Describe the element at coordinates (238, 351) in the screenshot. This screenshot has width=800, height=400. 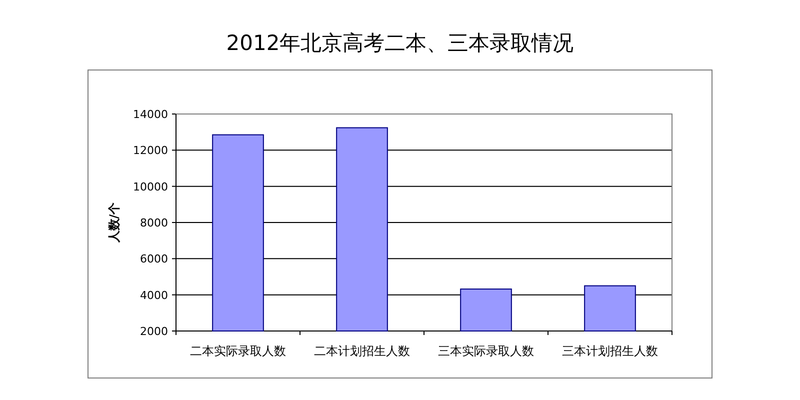
I see `x-tick-label: 二本实际录取人数` at that location.